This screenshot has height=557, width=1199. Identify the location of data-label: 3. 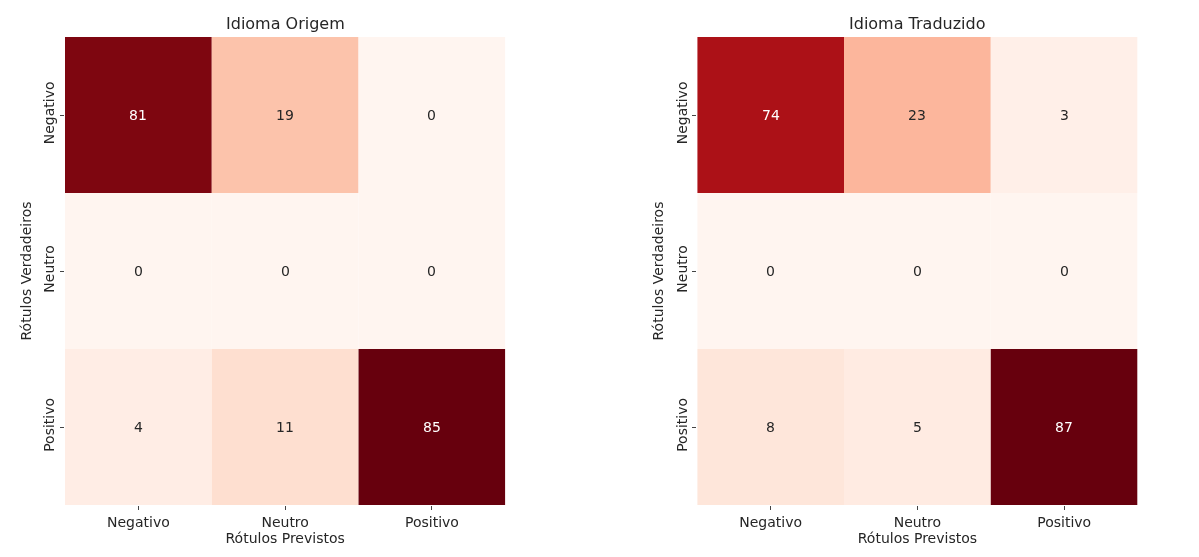
(1064, 115).